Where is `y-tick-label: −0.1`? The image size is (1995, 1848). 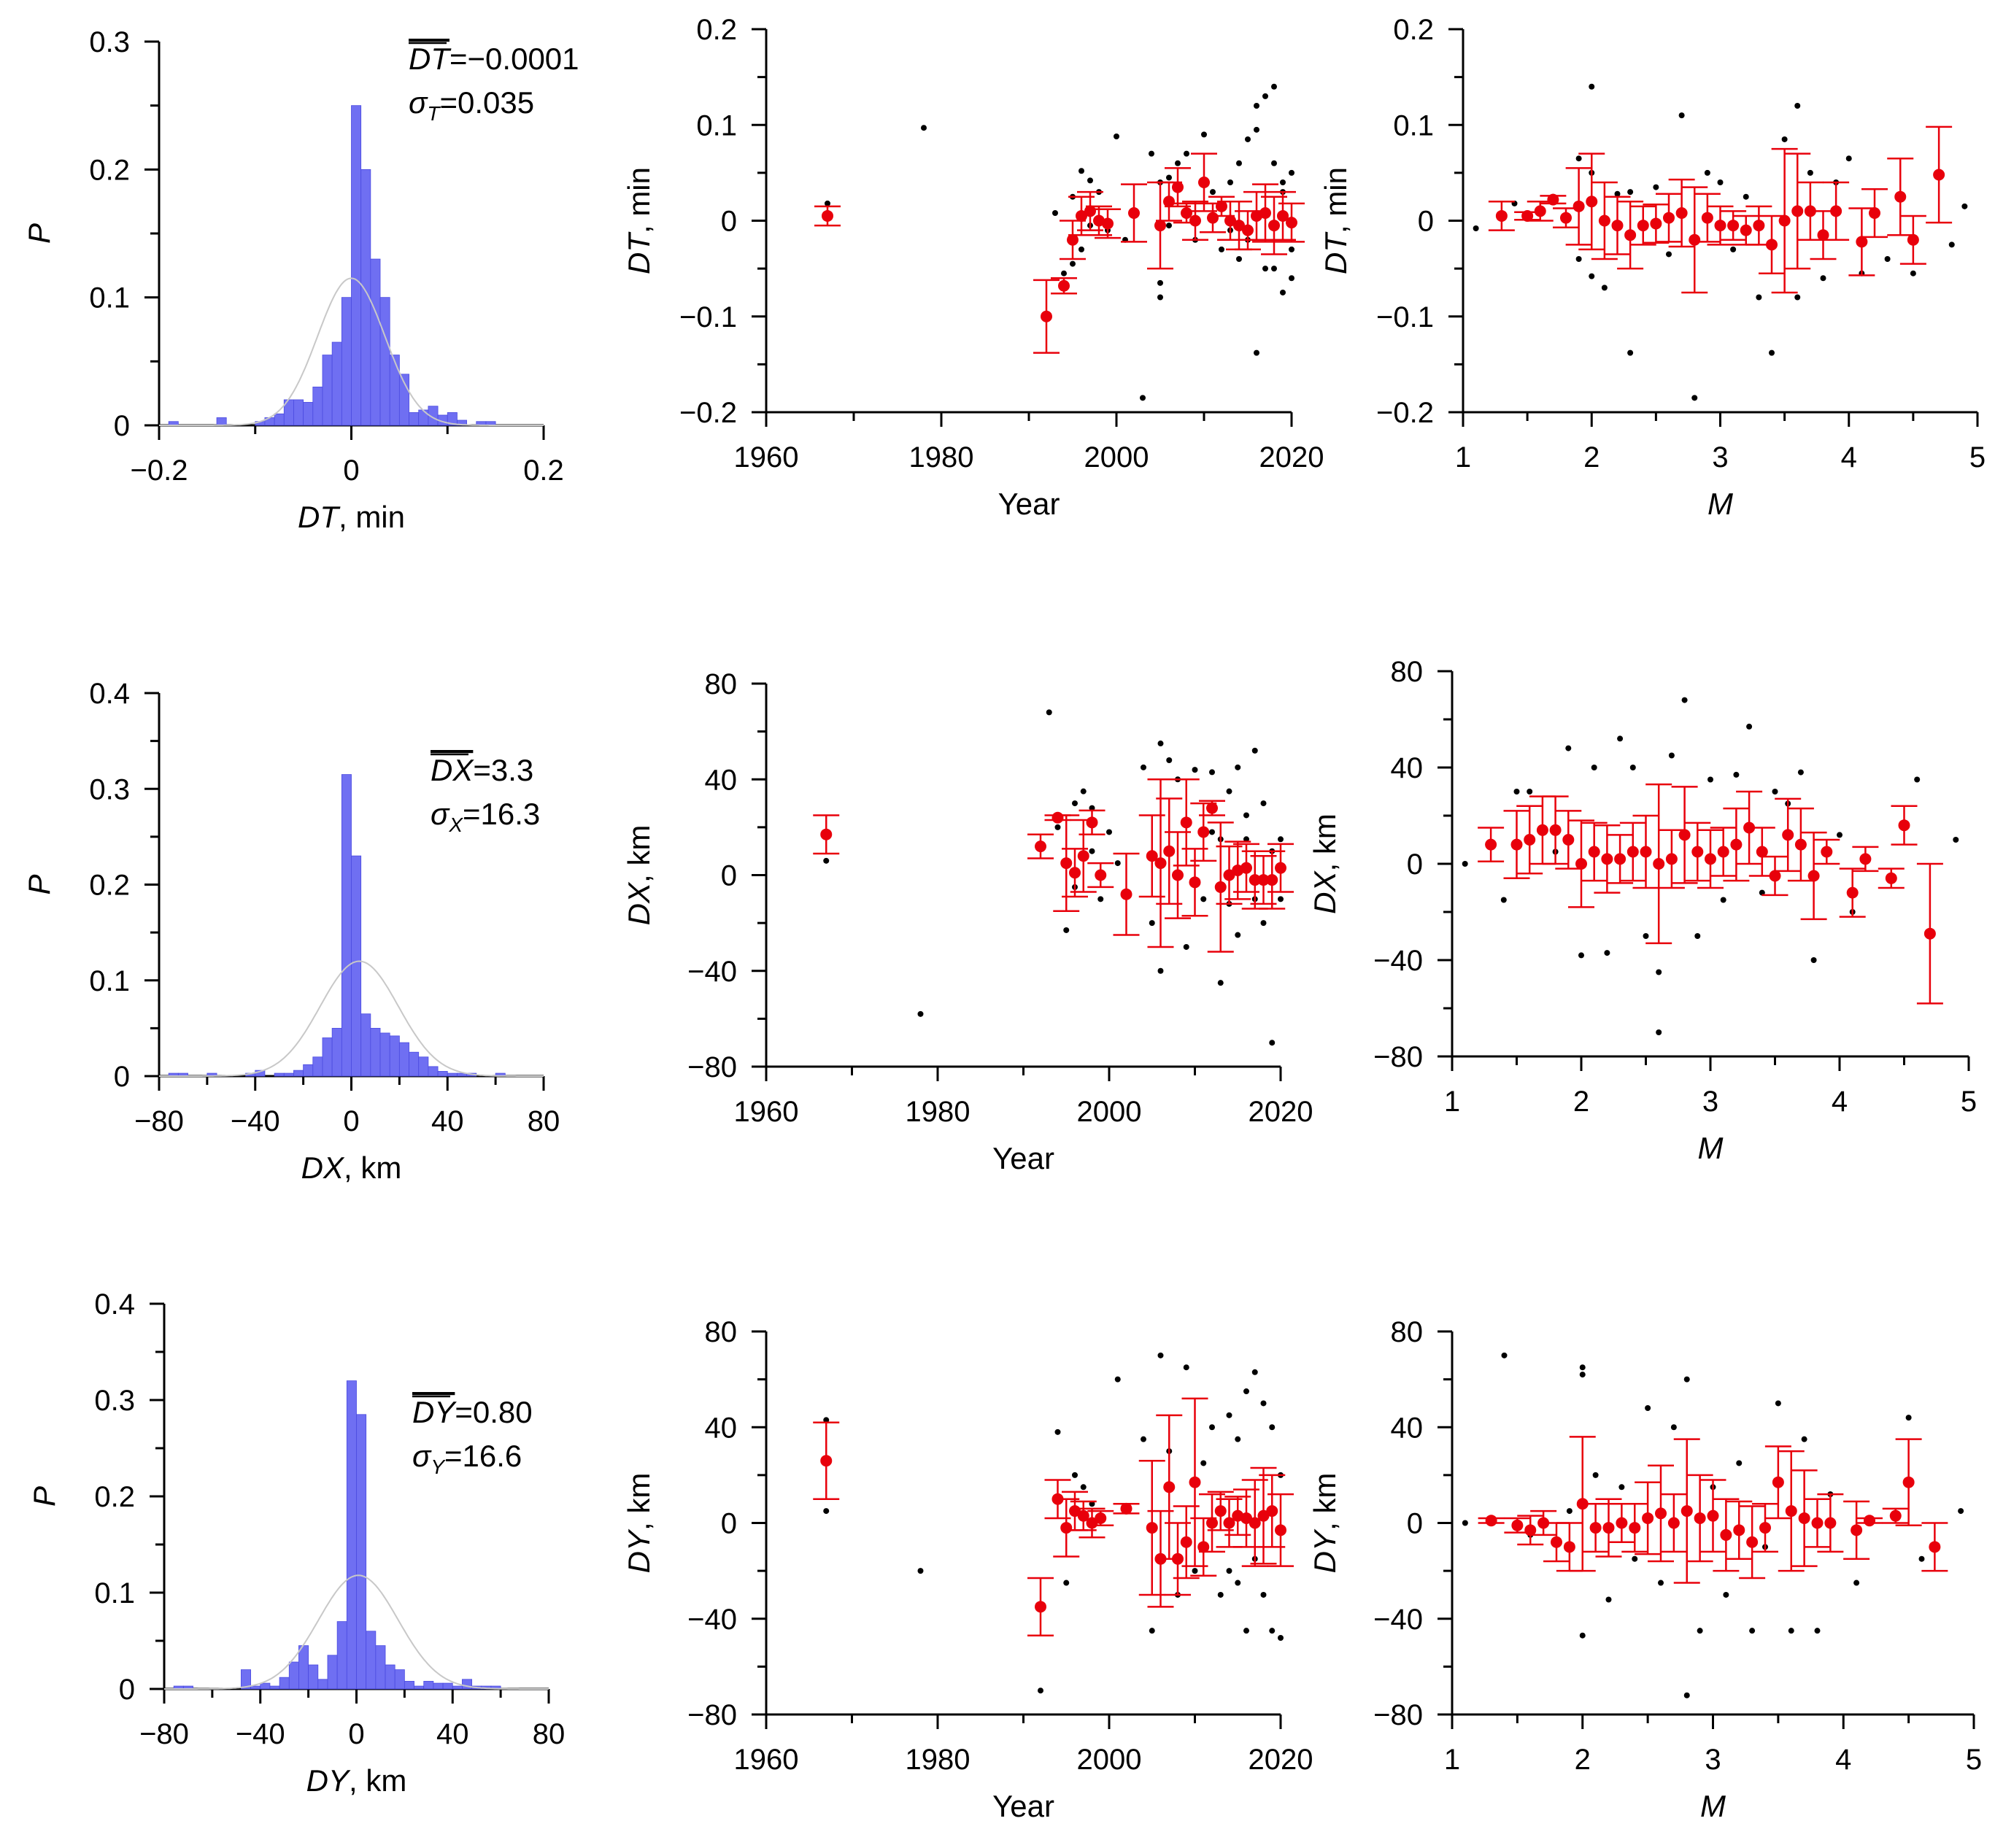 y-tick-label: −0.1 is located at coordinates (708, 317).